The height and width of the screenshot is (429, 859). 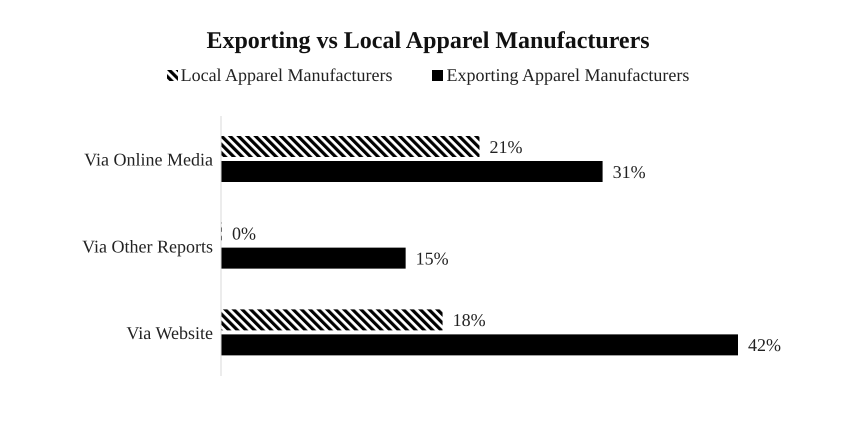 What do you see at coordinates (506, 146) in the screenshot?
I see `data-label: 21%` at bounding box center [506, 146].